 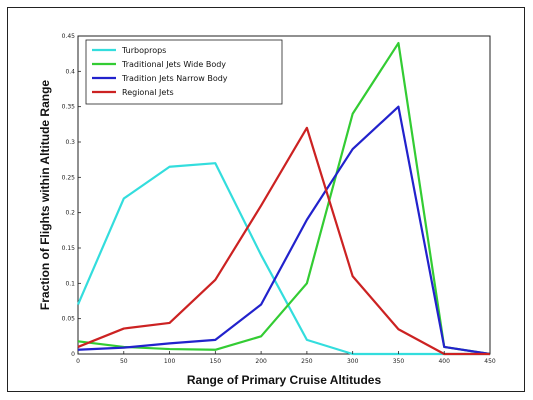 I want to click on x-tick-label: 300, so click(x=353, y=361).